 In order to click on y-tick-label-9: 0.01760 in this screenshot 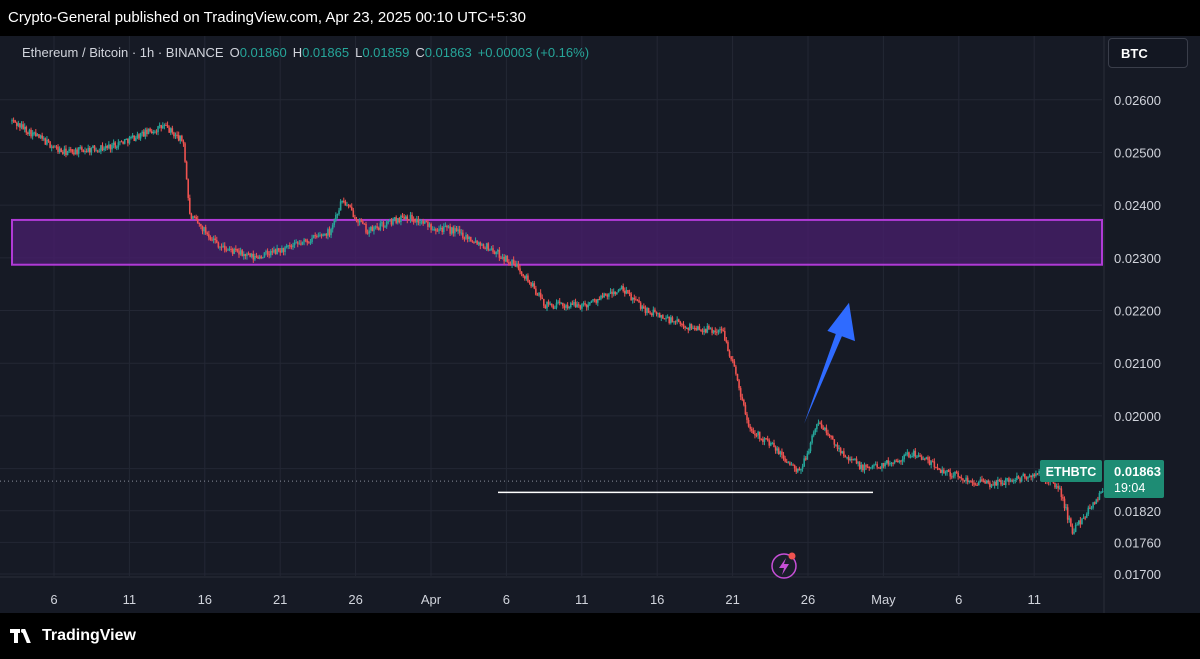, I will do `click(1137, 542)`.